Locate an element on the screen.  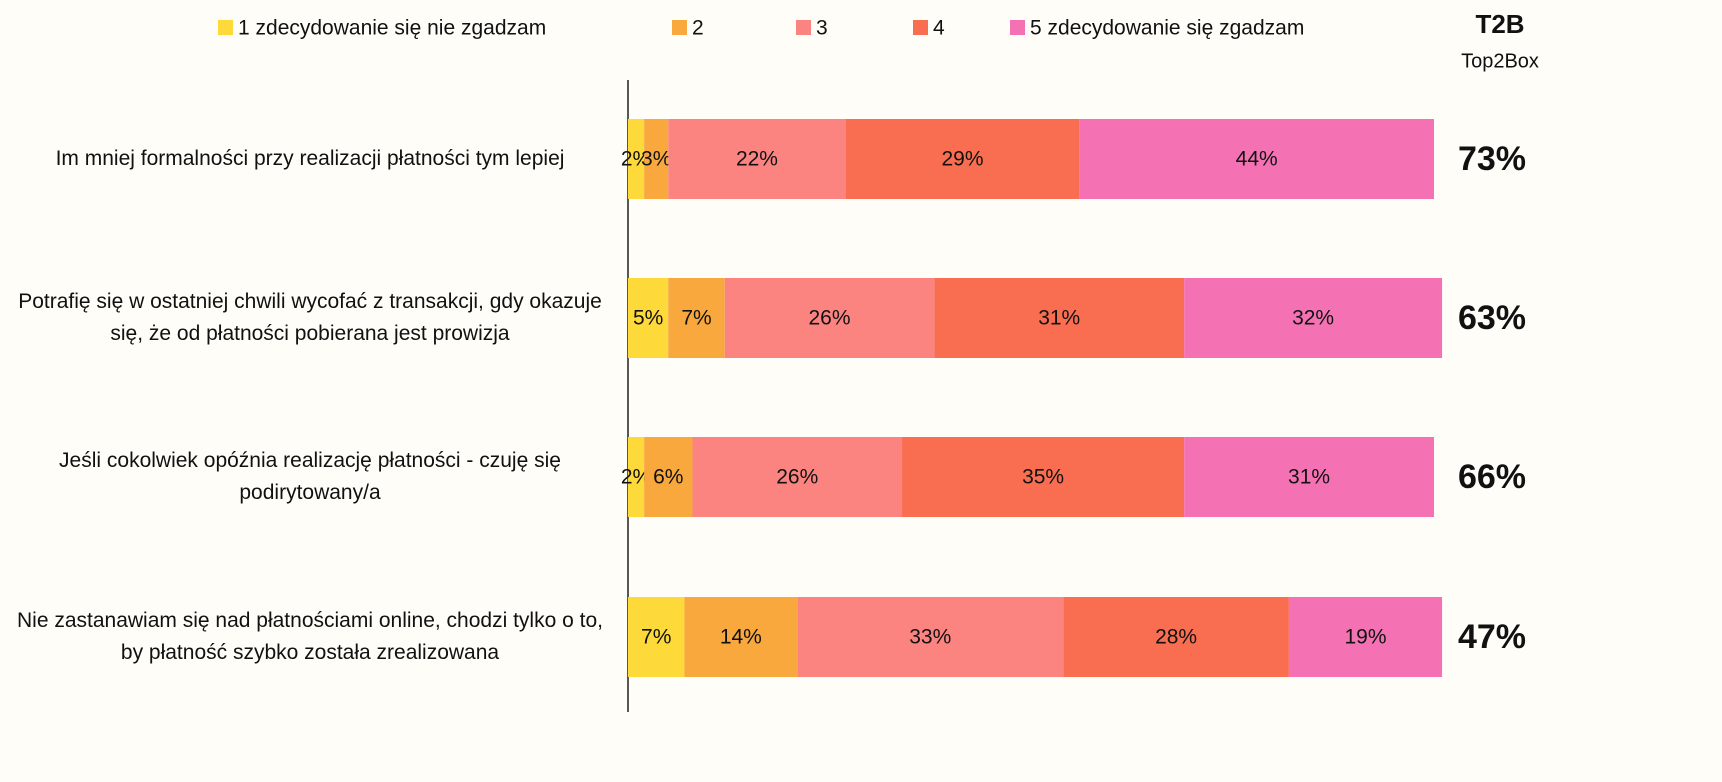
t2b-value: 66% is located at coordinates (1492, 477).